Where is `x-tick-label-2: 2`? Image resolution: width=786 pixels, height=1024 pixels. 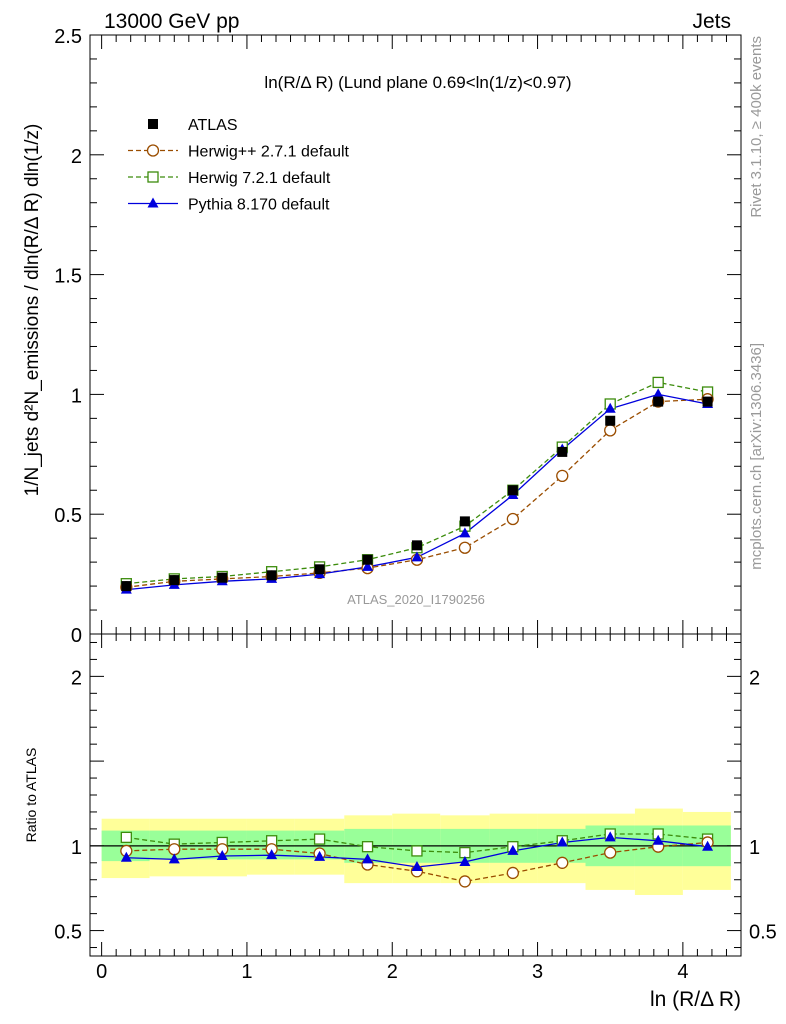
x-tick-label-2: 2 is located at coordinates (392, 972).